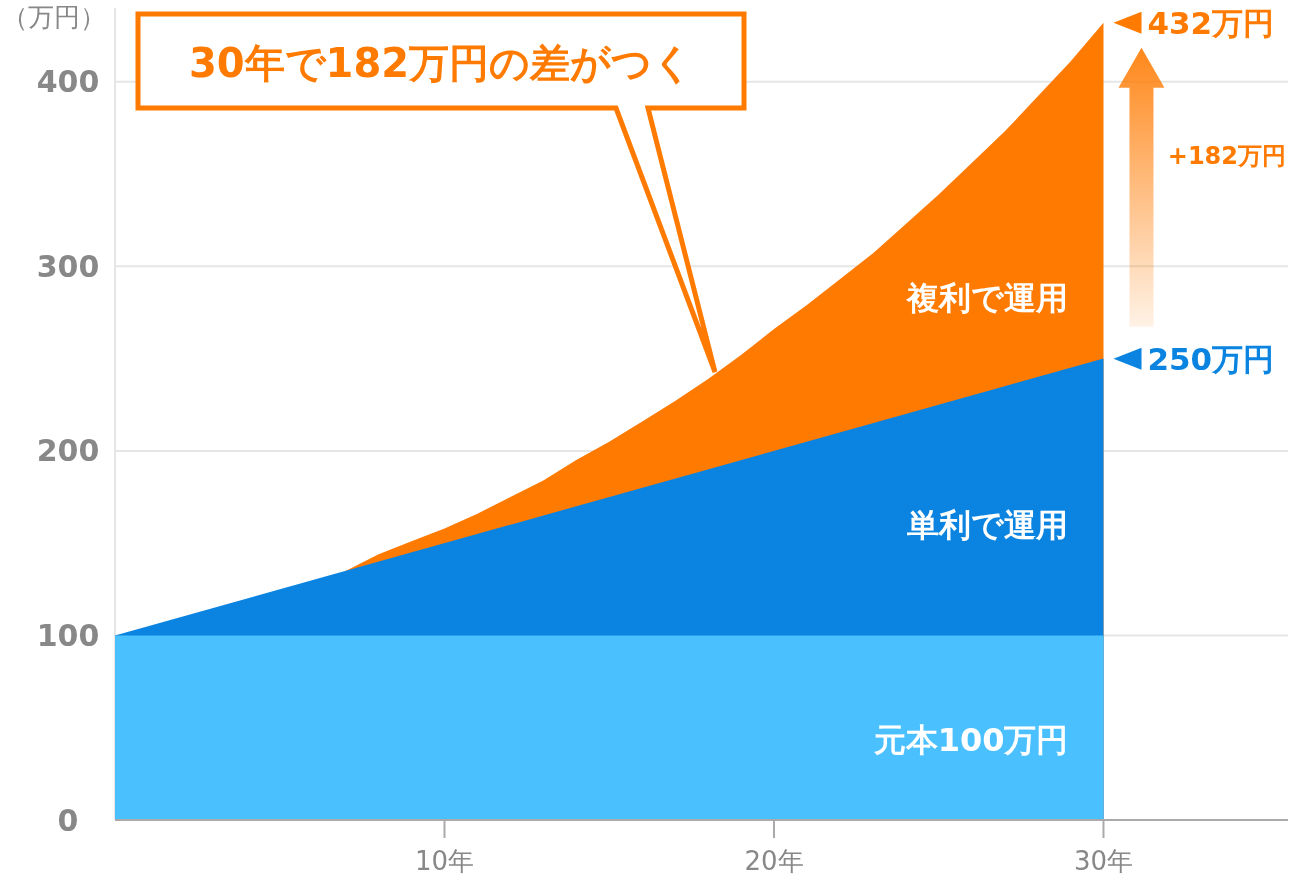 This screenshot has width=1290, height=891. Describe the element at coordinates (68, 820) in the screenshot. I see `y-tick-label: 0` at that location.